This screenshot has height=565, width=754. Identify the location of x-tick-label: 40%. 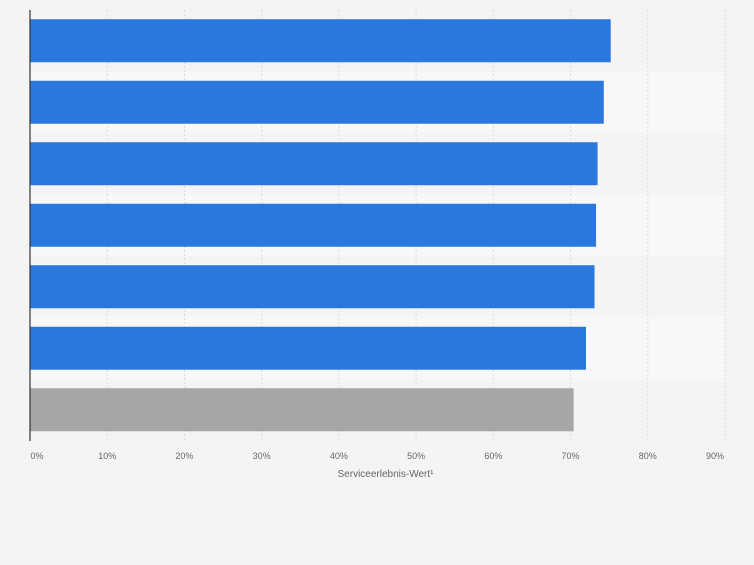
(339, 456).